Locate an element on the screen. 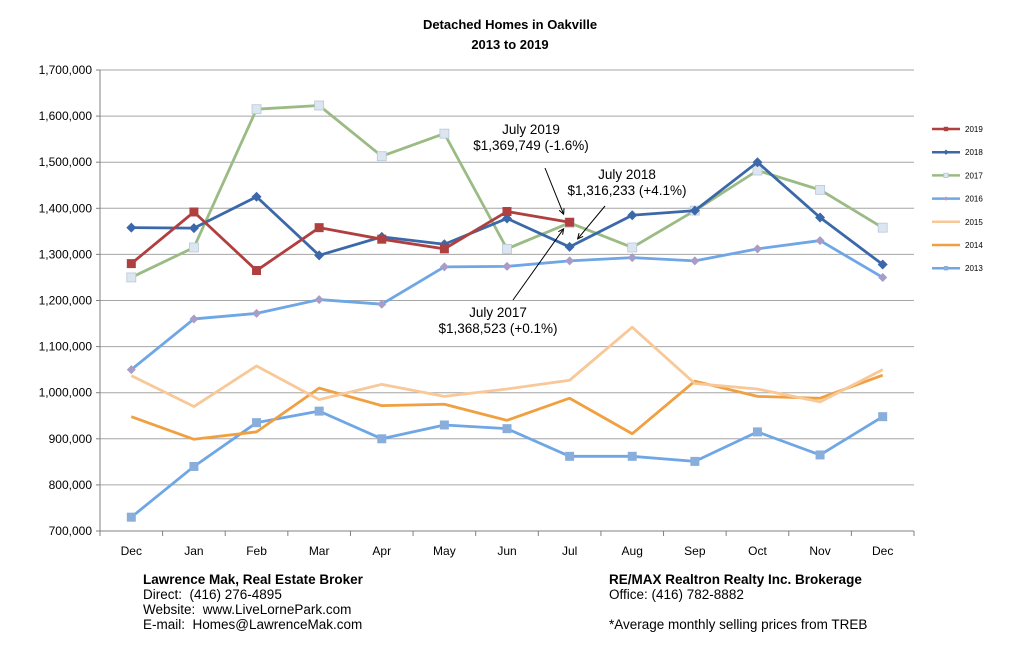 The height and width of the screenshot is (657, 1024). annotation: July 2018$1,316,233 (+4.1%) is located at coordinates (627, 203).